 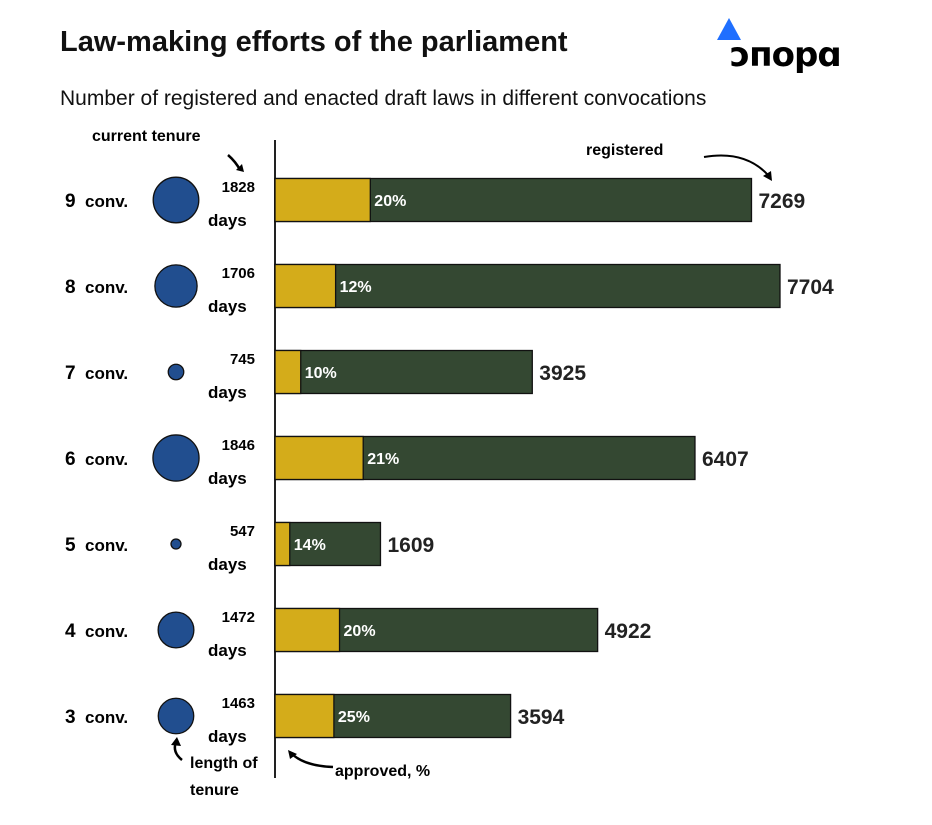 What do you see at coordinates (562, 373) in the screenshot?
I see `registered-value-label: 3925` at bounding box center [562, 373].